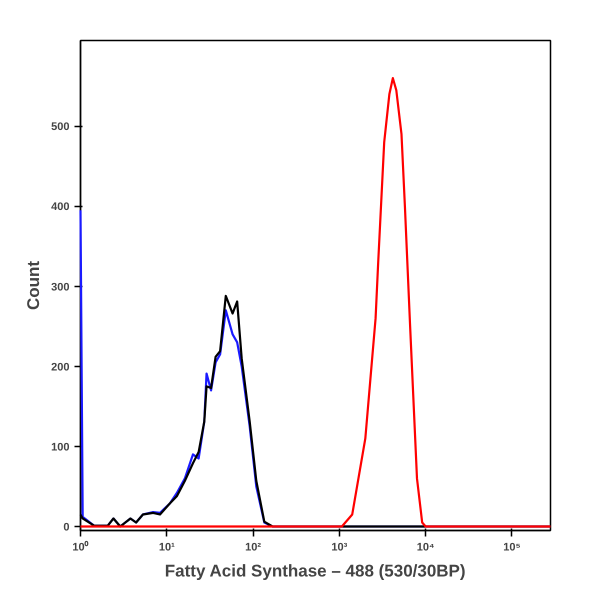  I want to click on x-tick-label: 10³, so click(339, 548).